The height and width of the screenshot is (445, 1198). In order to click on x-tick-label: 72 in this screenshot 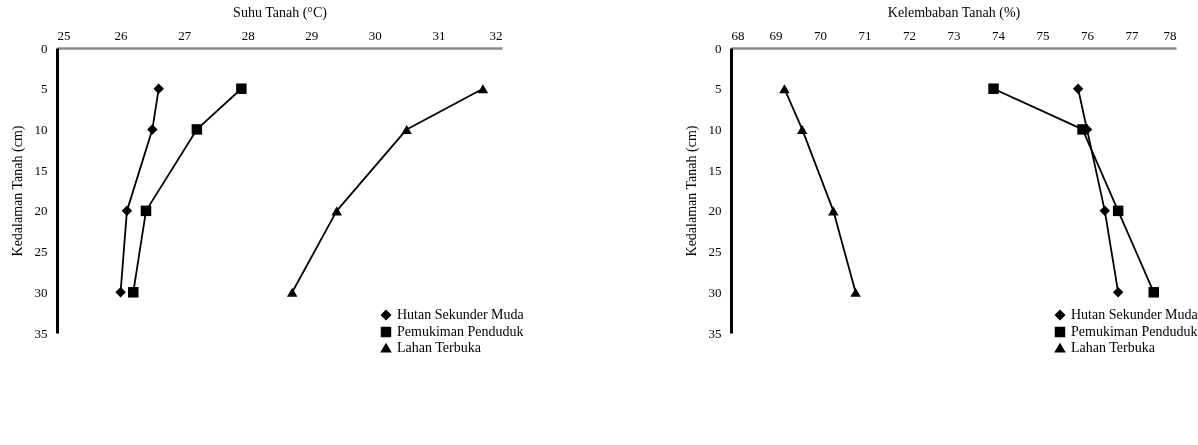, I will do `click(909, 35)`.